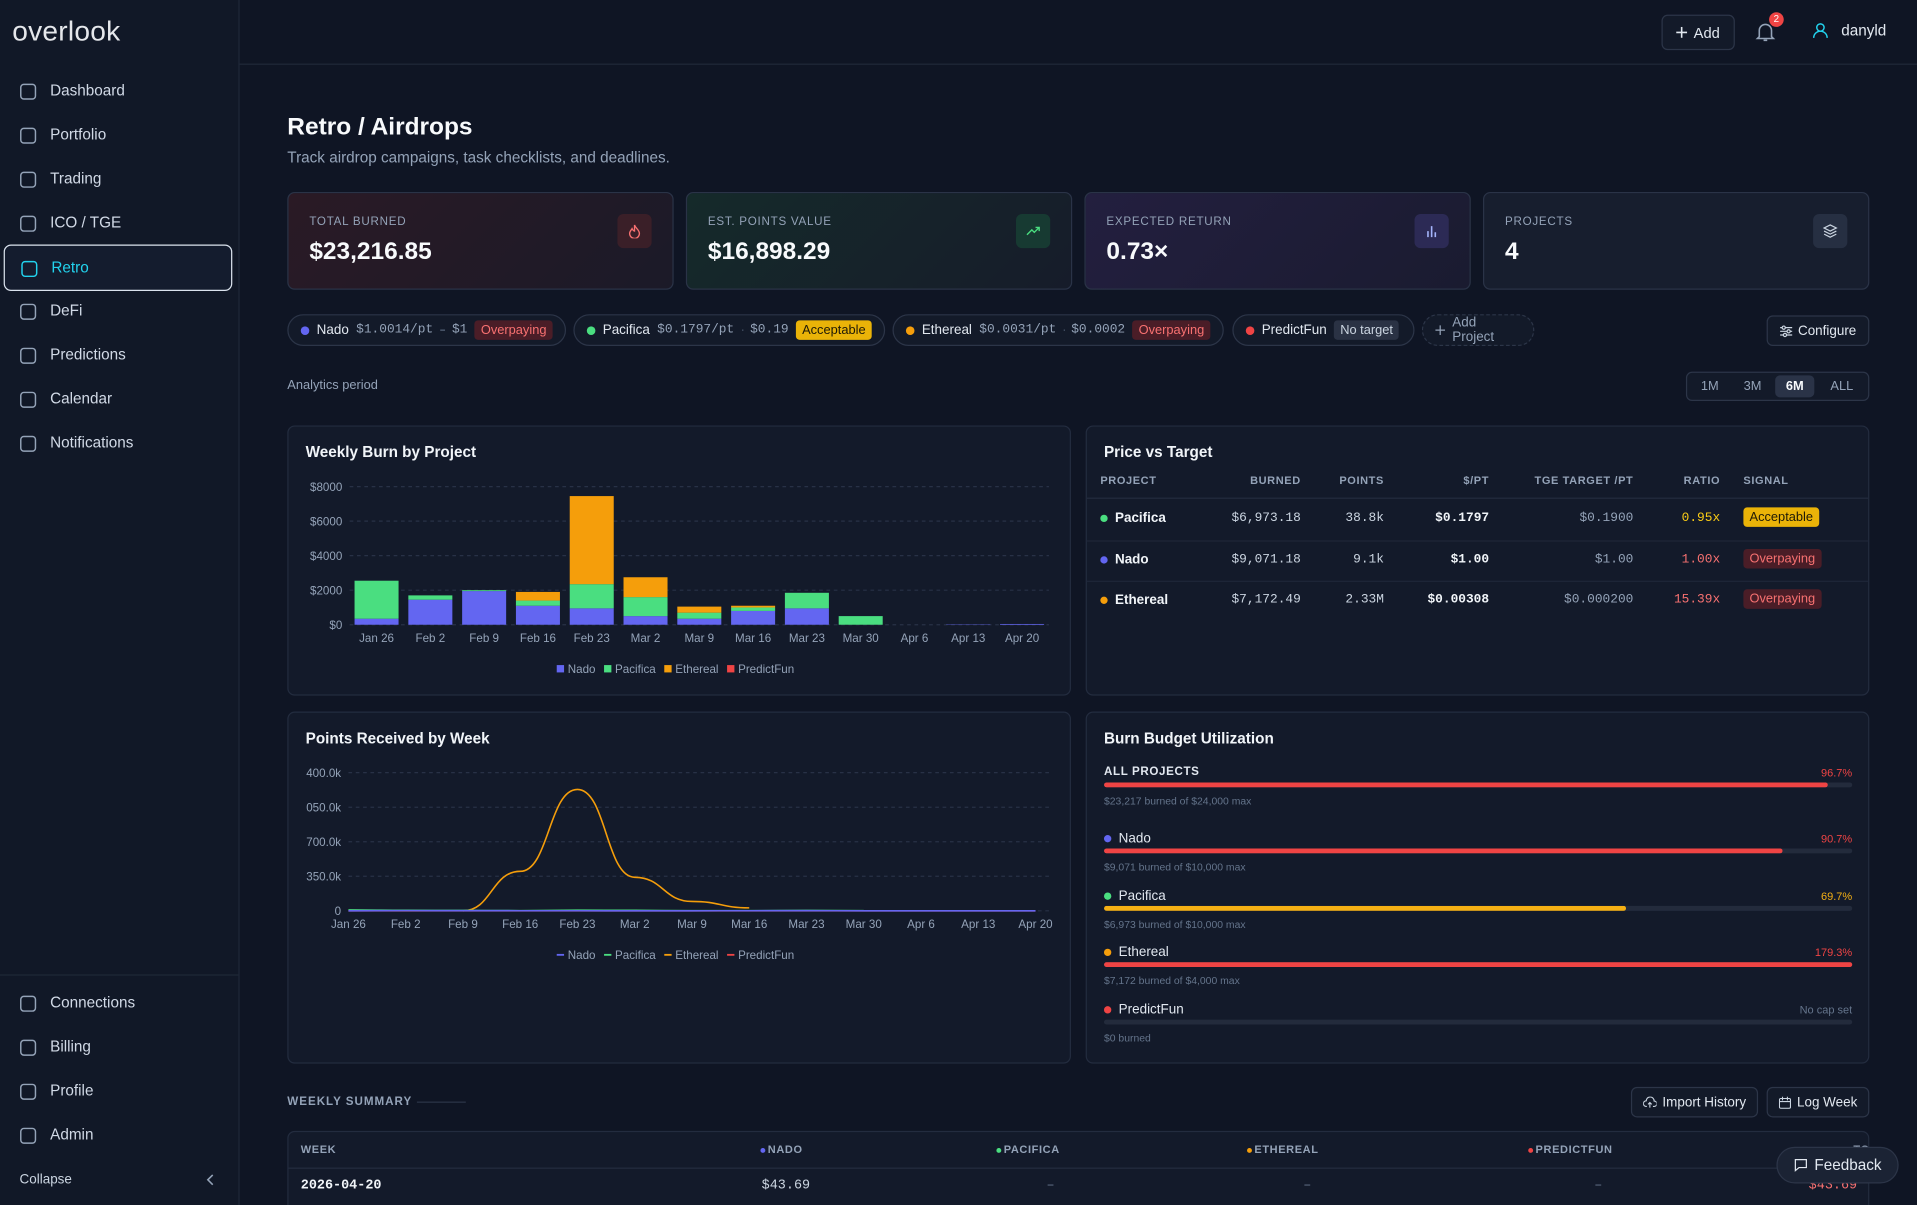 This screenshot has width=1917, height=1205. What do you see at coordinates (786, 1186) in the screenshot?
I see `cell: $43.69` at bounding box center [786, 1186].